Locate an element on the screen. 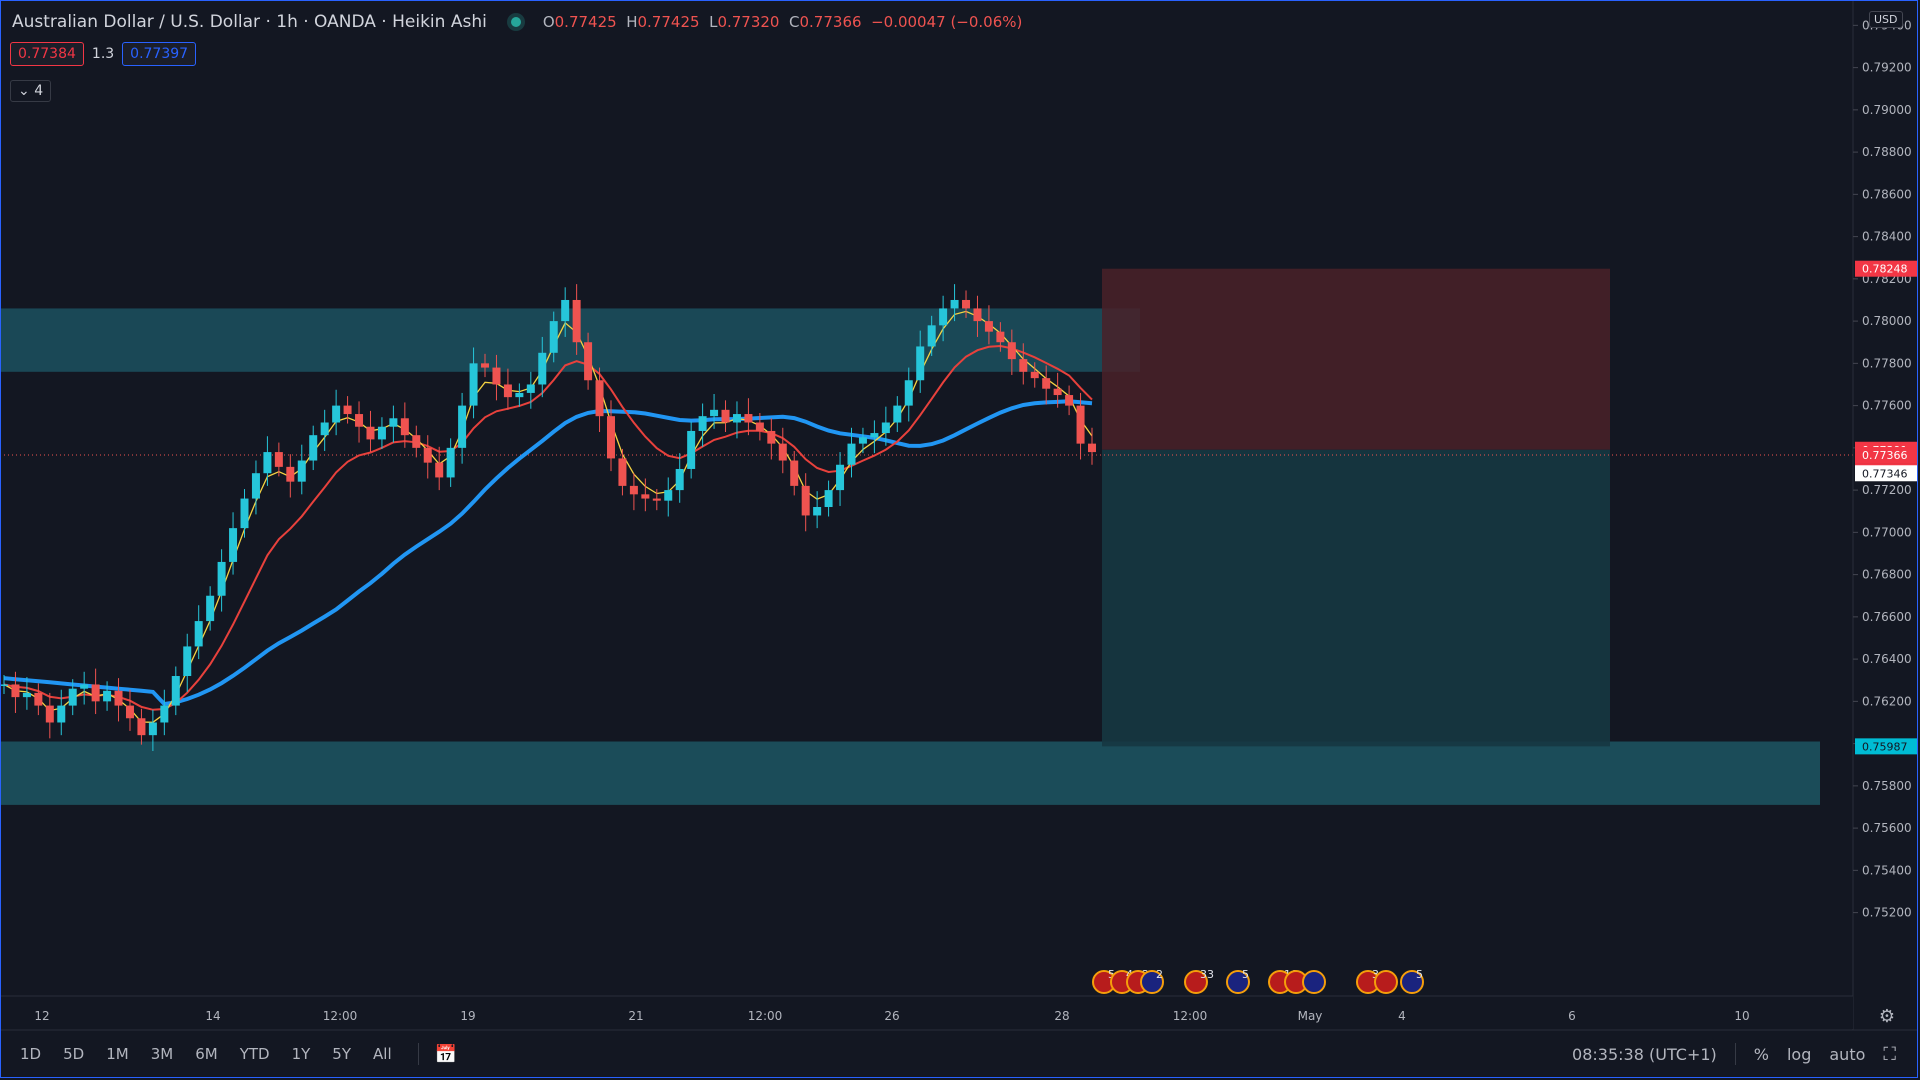 This screenshot has height=1080, width=1920. us-flag-icon is located at coordinates (1386, 982).